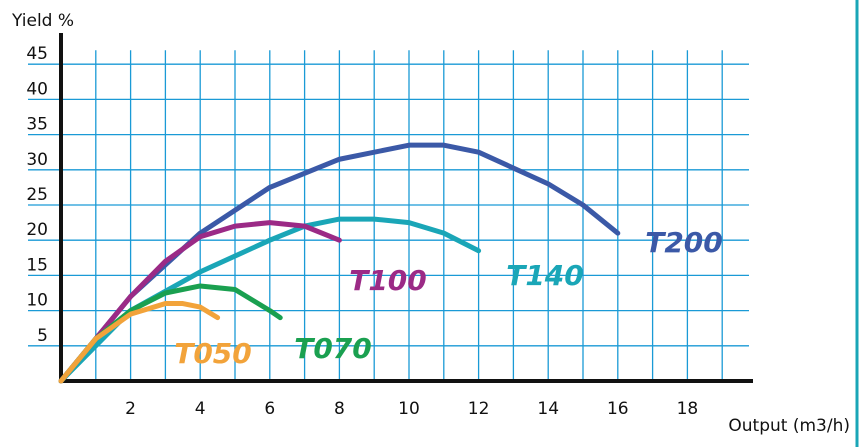  I want to click on y-tick-label: 45, so click(37, 54).